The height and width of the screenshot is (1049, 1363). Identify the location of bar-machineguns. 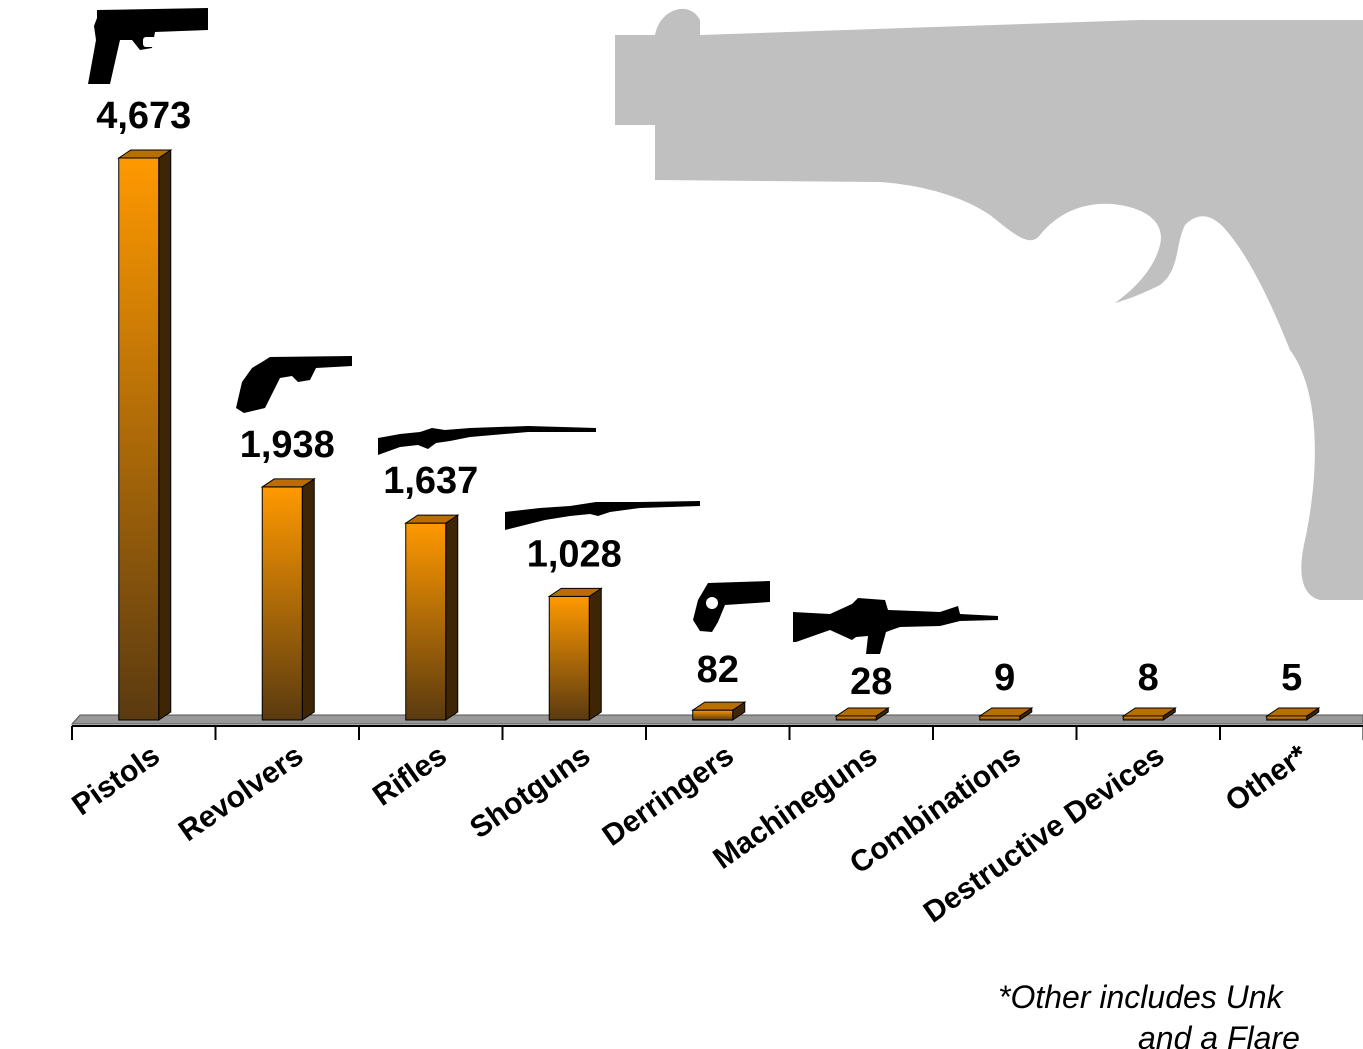
(862, 714).